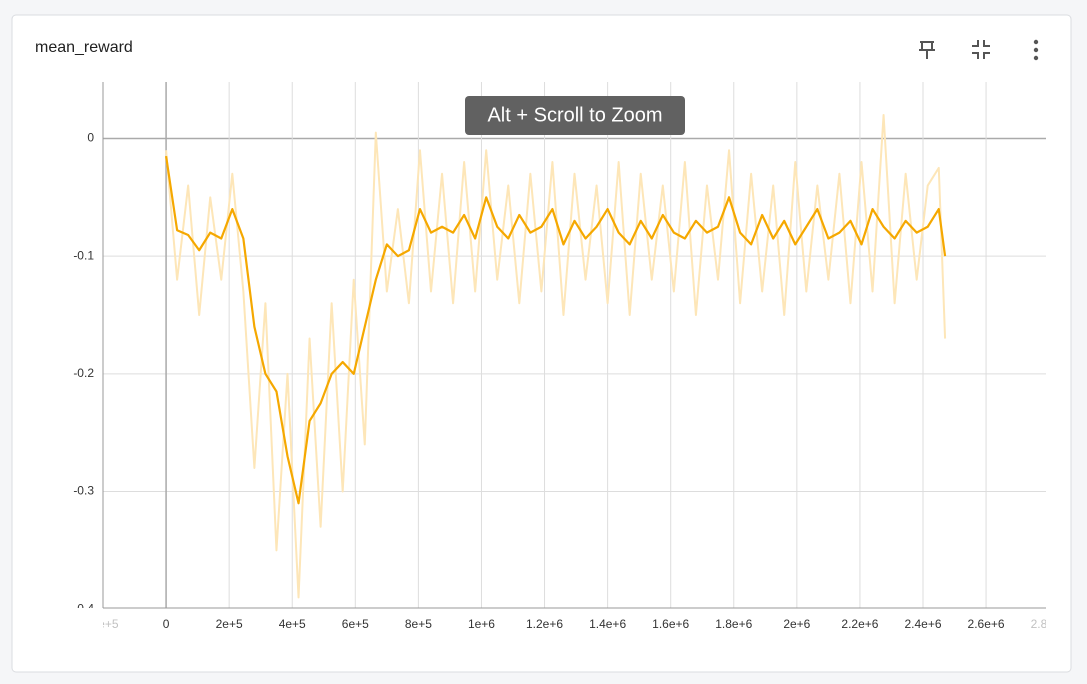 The image size is (1087, 684). What do you see at coordinates (90, 138) in the screenshot?
I see `y-tick-label: 0` at bounding box center [90, 138].